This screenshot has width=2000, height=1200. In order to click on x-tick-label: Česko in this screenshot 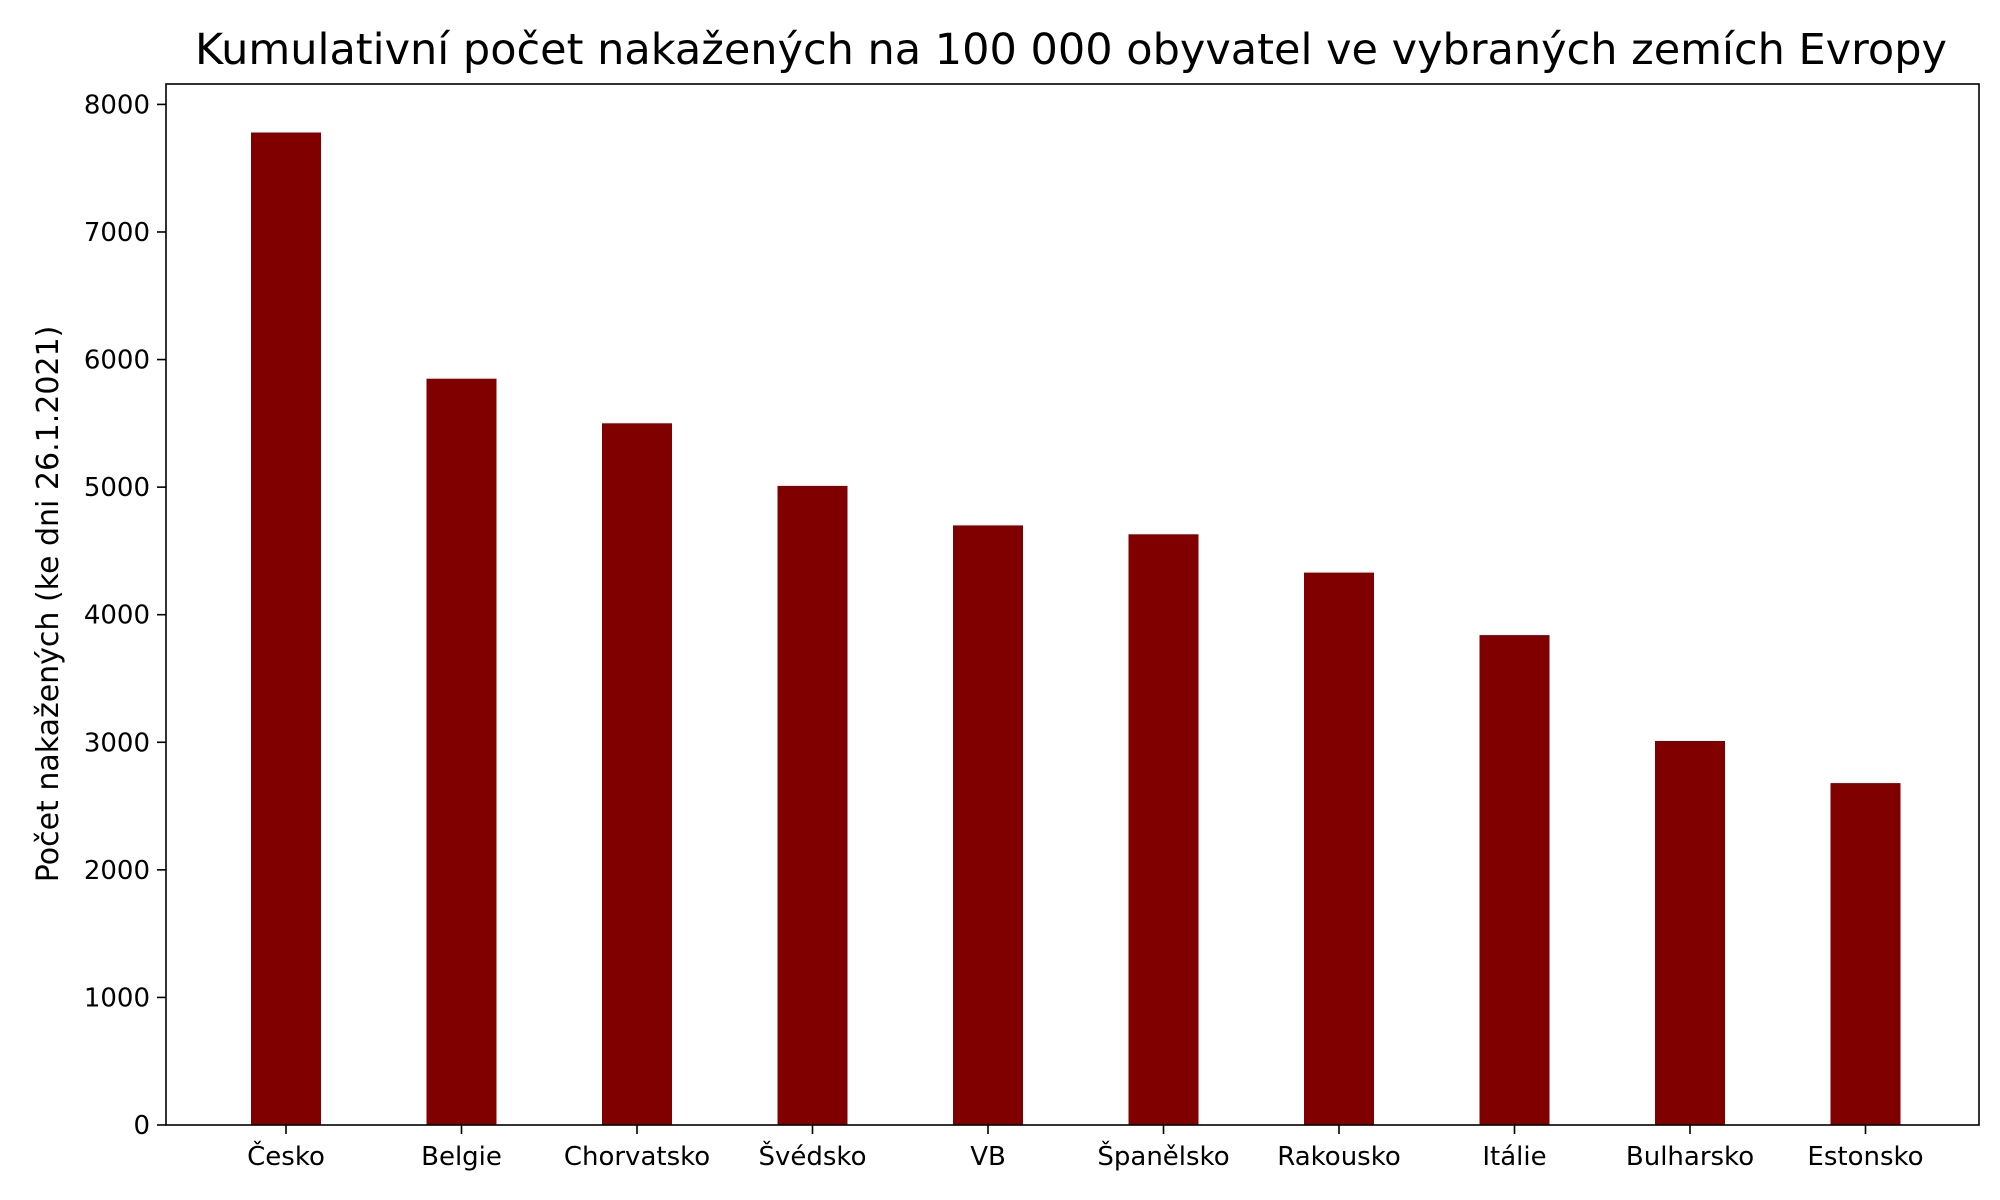, I will do `click(286, 1156)`.